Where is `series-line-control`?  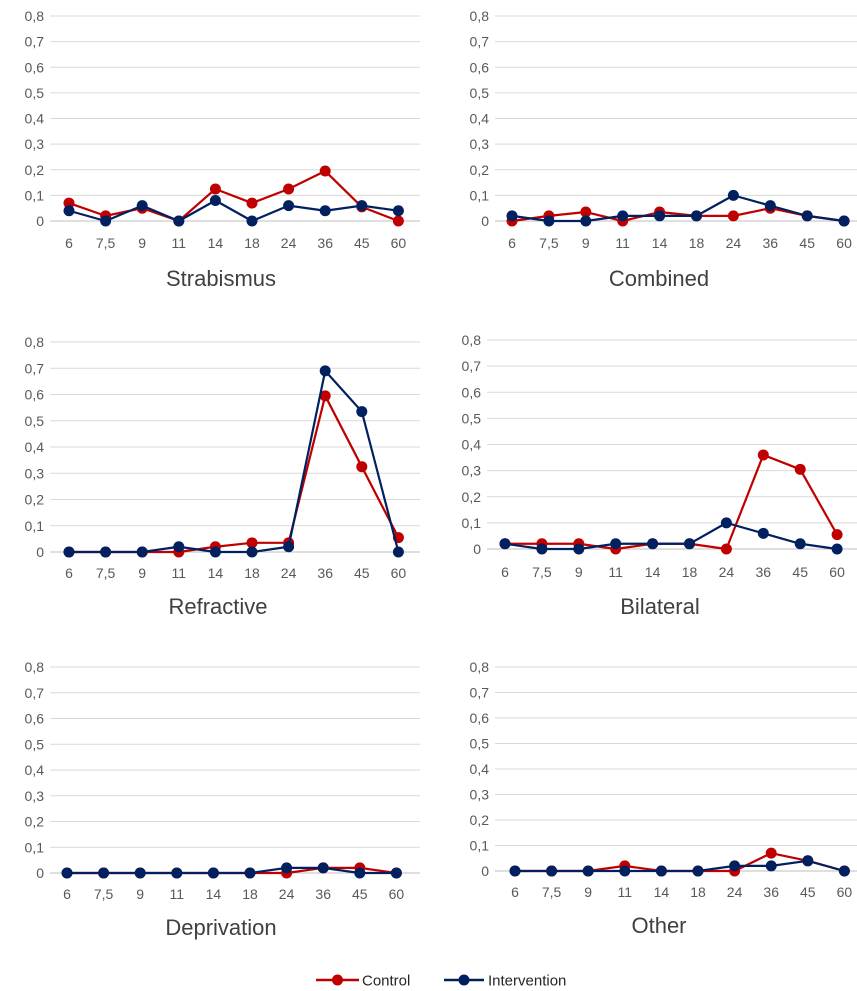
series-line-control is located at coordinates (234, 474).